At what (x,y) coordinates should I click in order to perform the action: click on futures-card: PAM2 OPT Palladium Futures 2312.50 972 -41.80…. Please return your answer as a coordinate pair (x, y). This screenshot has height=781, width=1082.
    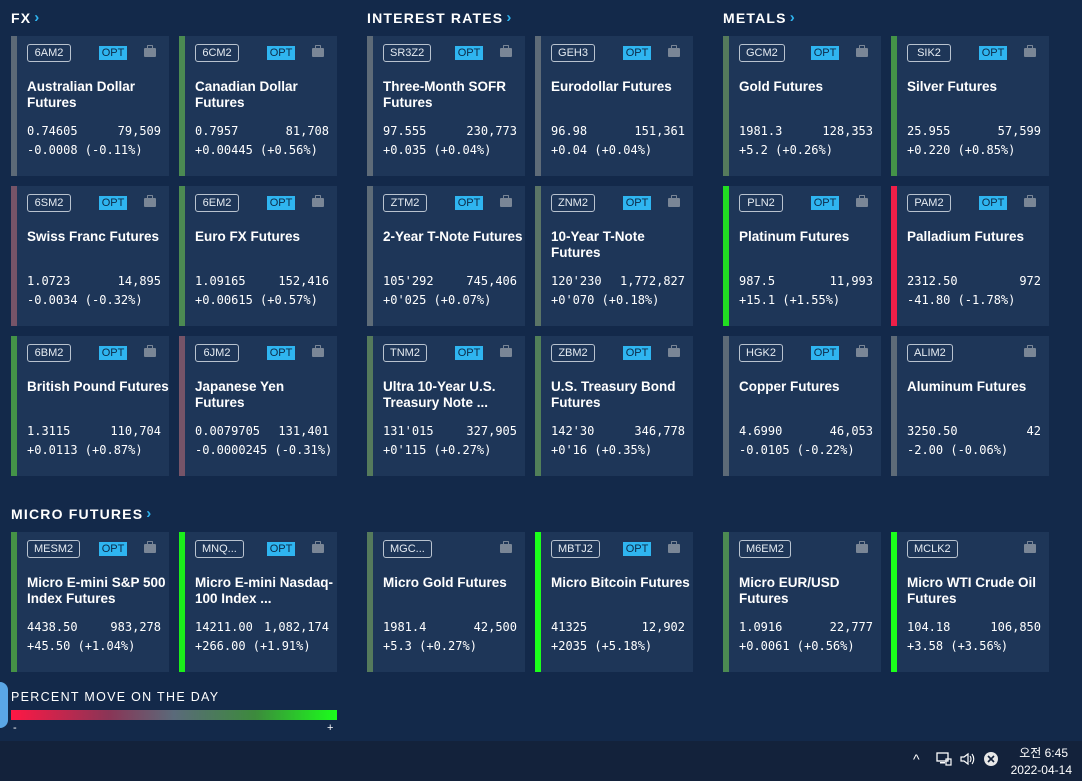
    Looking at the image, I should click on (970, 256).